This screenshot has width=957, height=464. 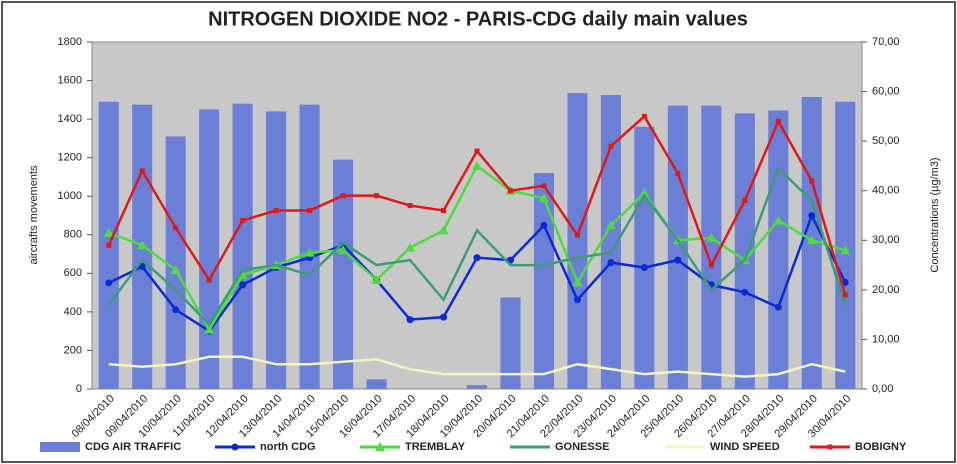 What do you see at coordinates (745, 447) in the screenshot?
I see `legend-label: WIND SPEED` at bounding box center [745, 447].